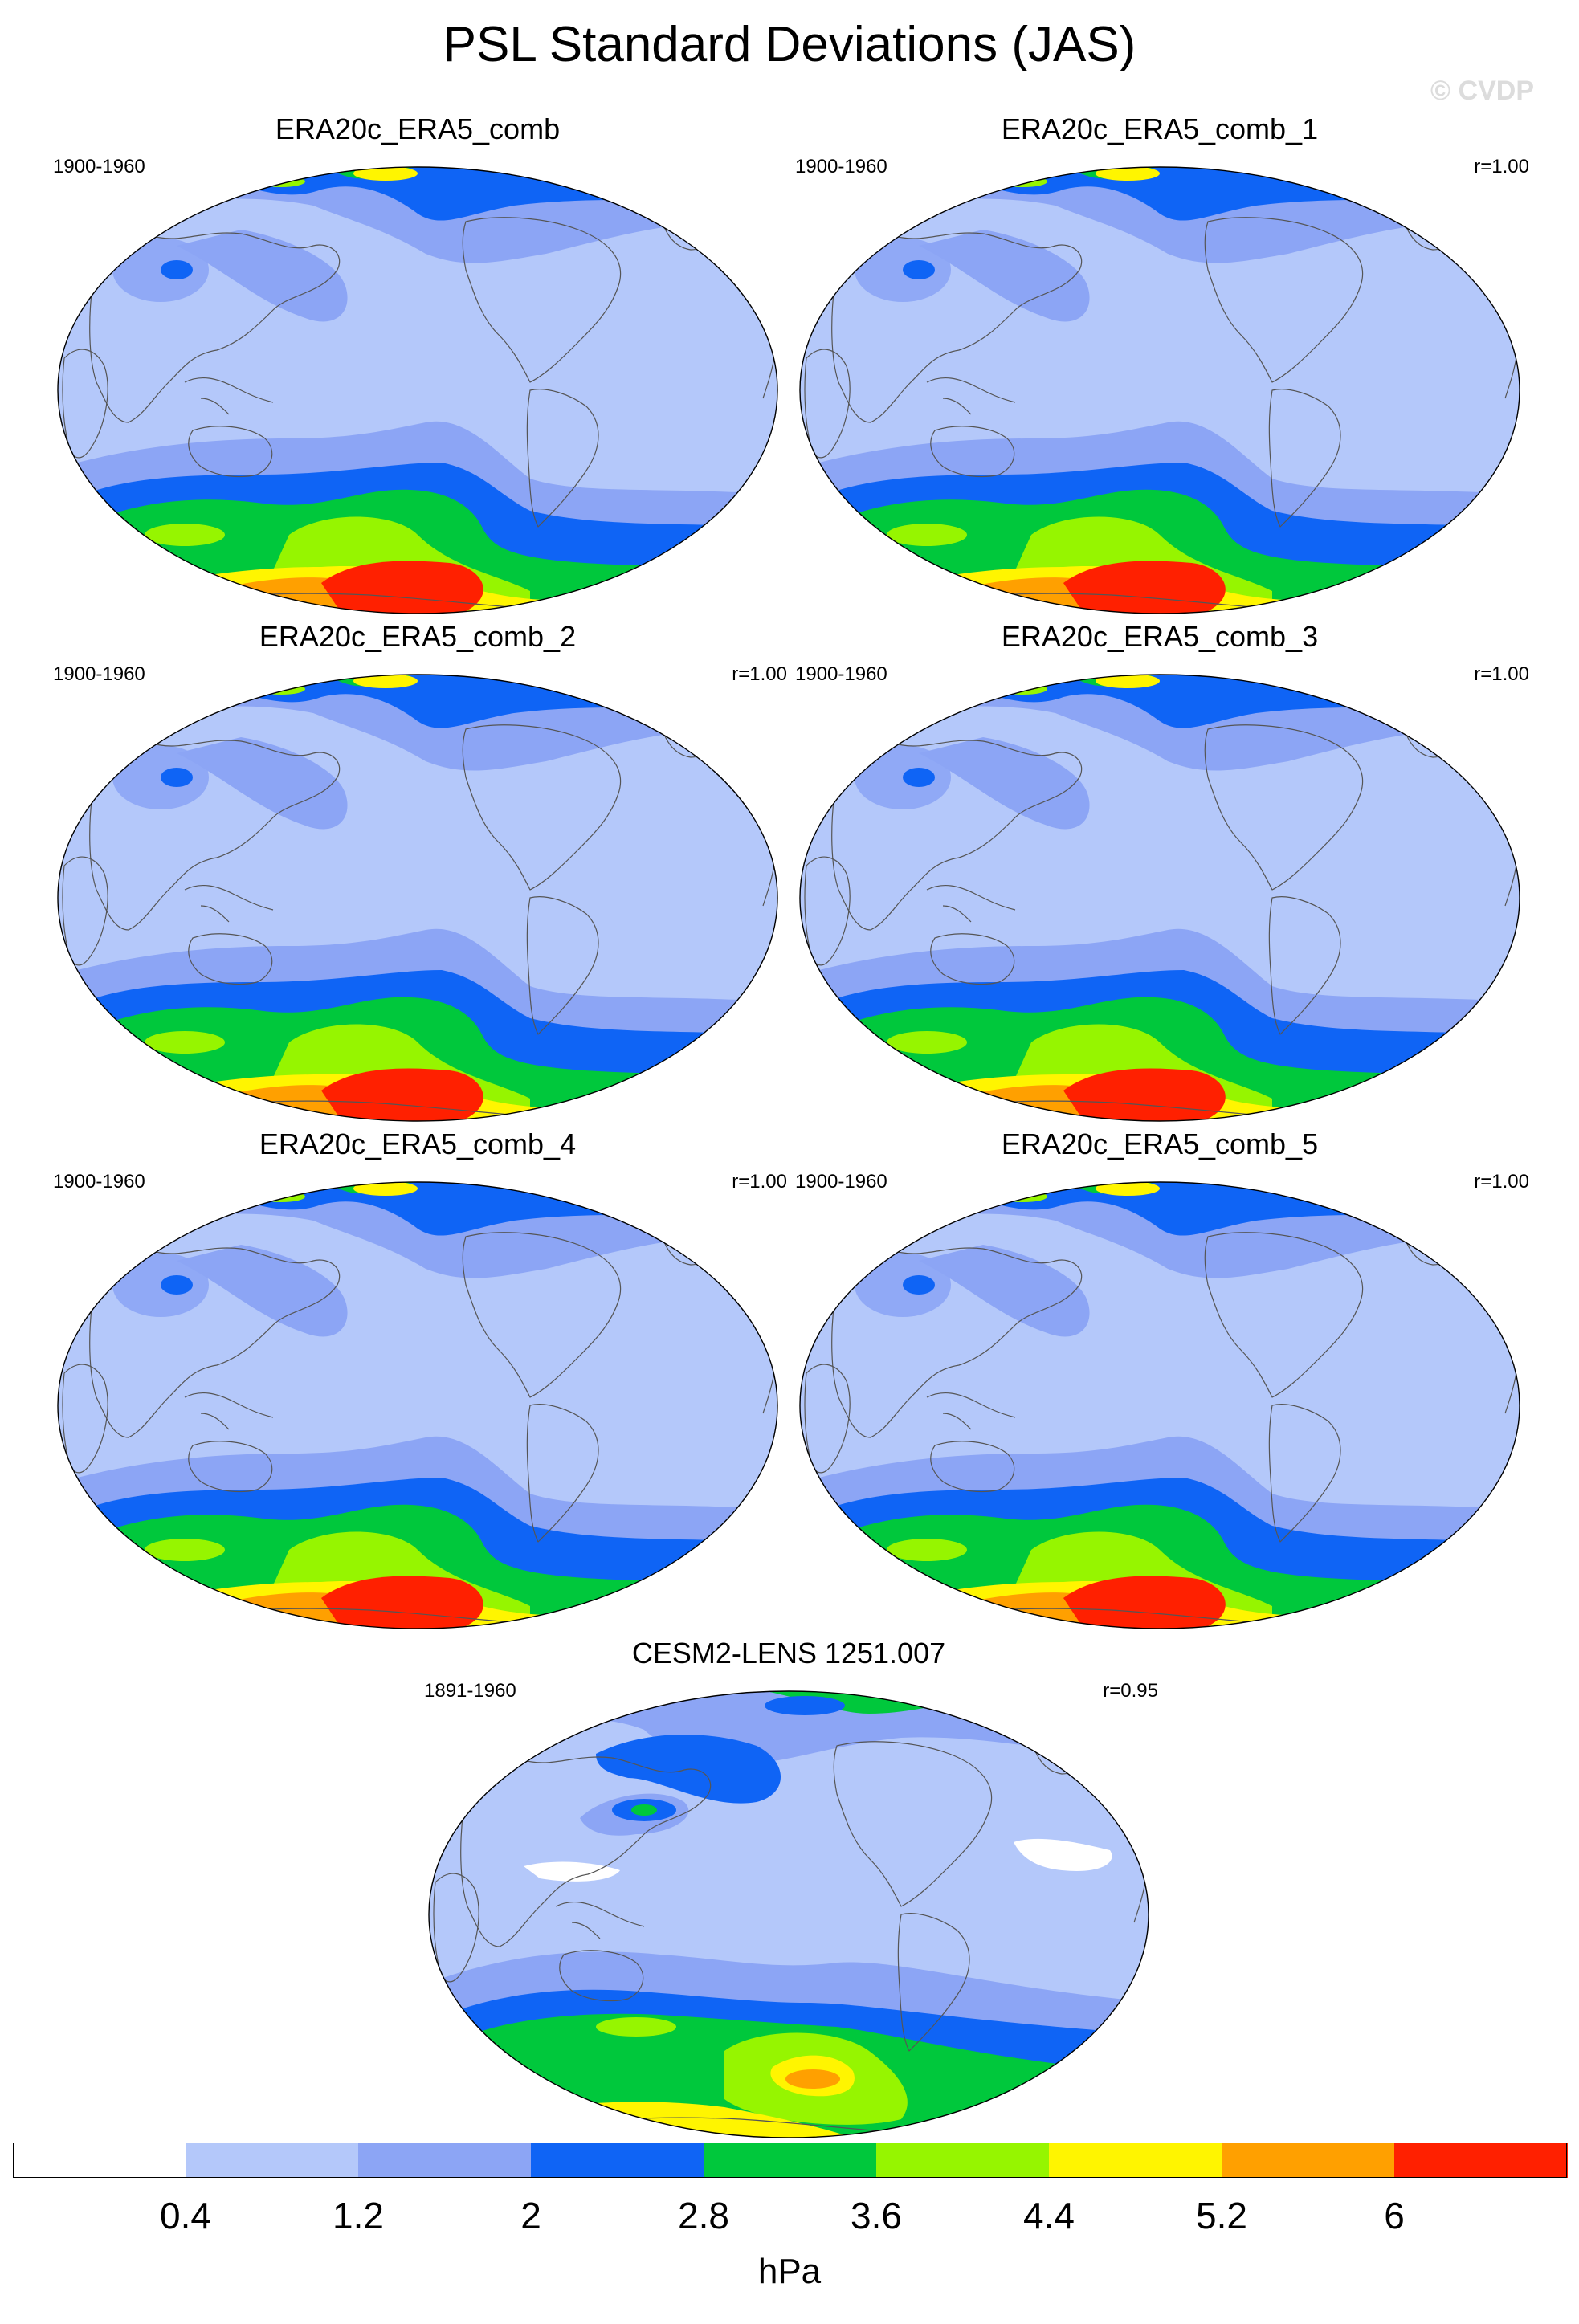 This screenshot has height=2324, width=1579. What do you see at coordinates (805, 1706) in the screenshot?
I see `sd-fill-blue-north` at bounding box center [805, 1706].